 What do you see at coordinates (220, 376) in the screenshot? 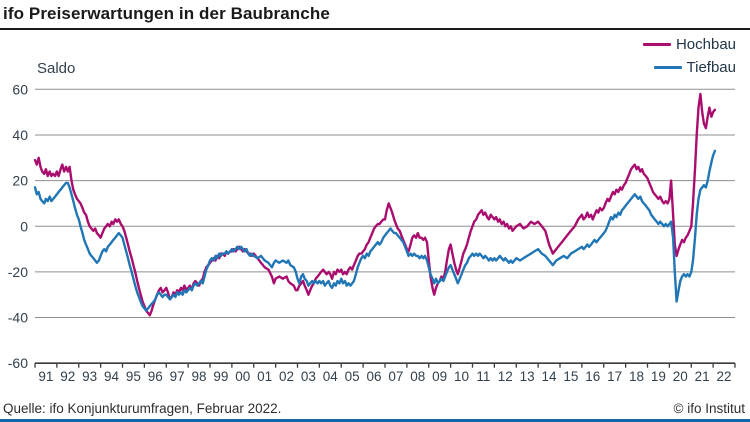
I see `x-tick-label: 99` at bounding box center [220, 376].